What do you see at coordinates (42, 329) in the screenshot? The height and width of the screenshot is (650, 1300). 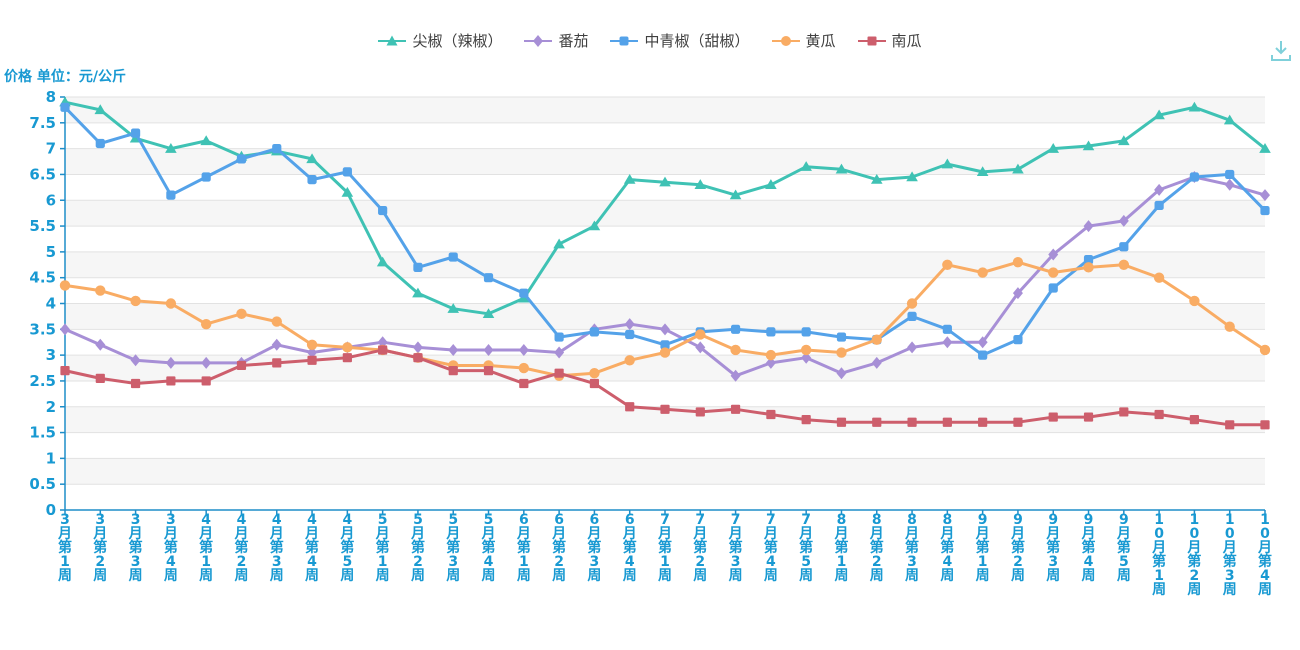 I see `y-tick-label: 3.5` at bounding box center [42, 329].